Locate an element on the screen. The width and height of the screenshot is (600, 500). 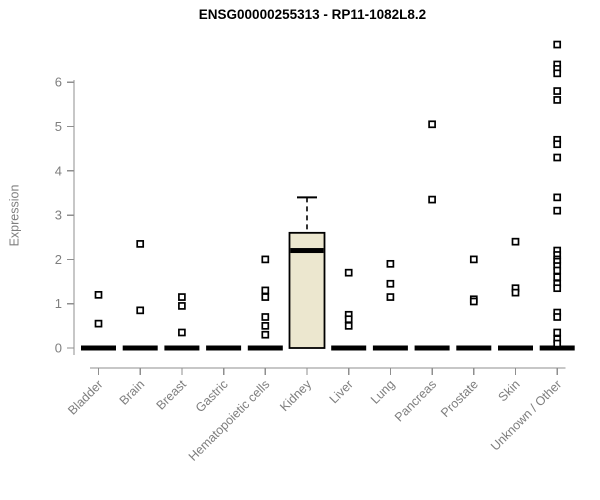
x-tick-label: Prostate is located at coordinates (459, 398).